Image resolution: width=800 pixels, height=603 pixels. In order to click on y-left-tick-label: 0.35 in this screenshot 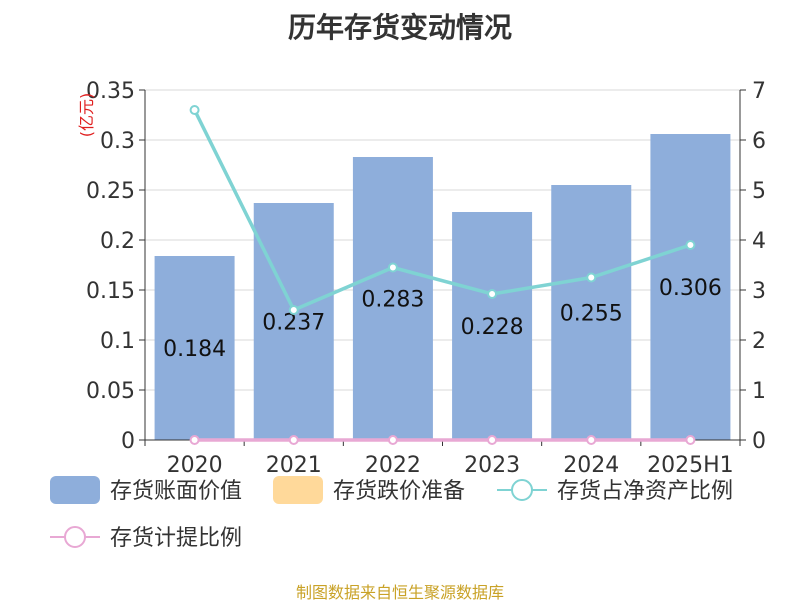, I will do `click(110, 91)`.